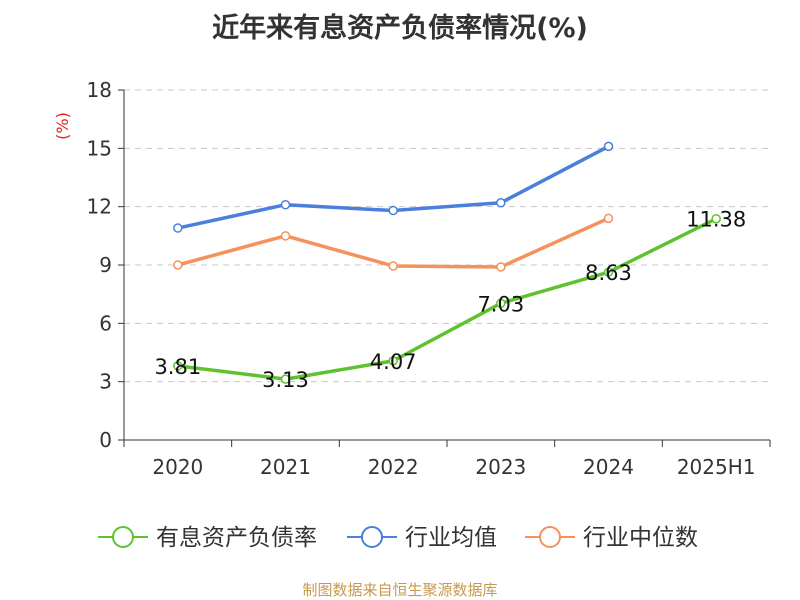  Describe the element at coordinates (400, 28) in the screenshot. I see `chart-title: 近年来有息资产负债率情况(%)` at that location.